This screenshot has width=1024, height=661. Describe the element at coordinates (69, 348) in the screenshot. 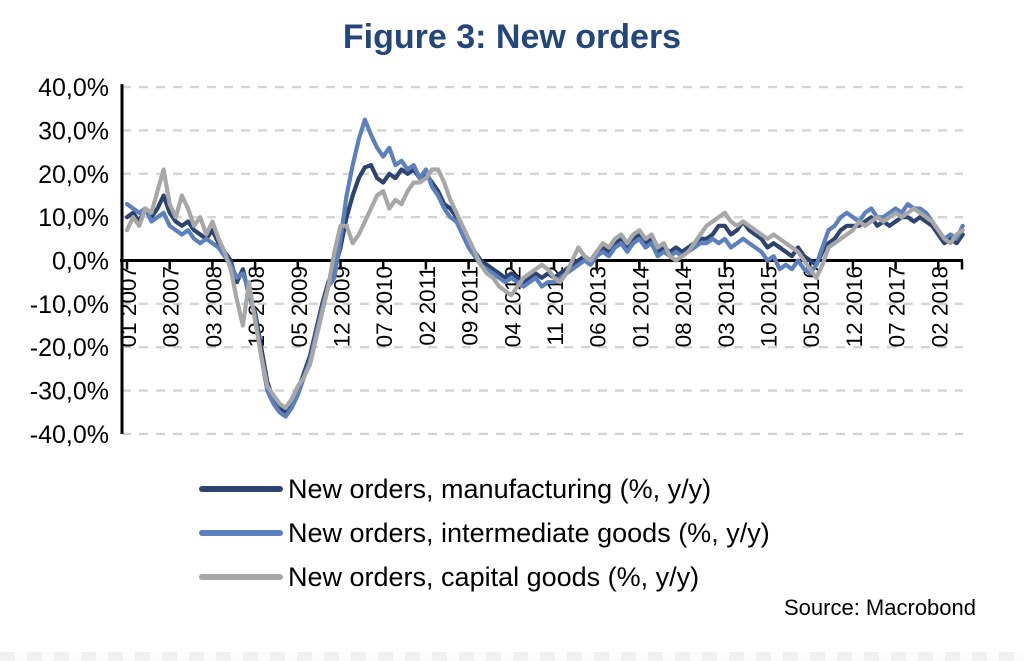

I see `y-axis-label: -20,0%` at that location.